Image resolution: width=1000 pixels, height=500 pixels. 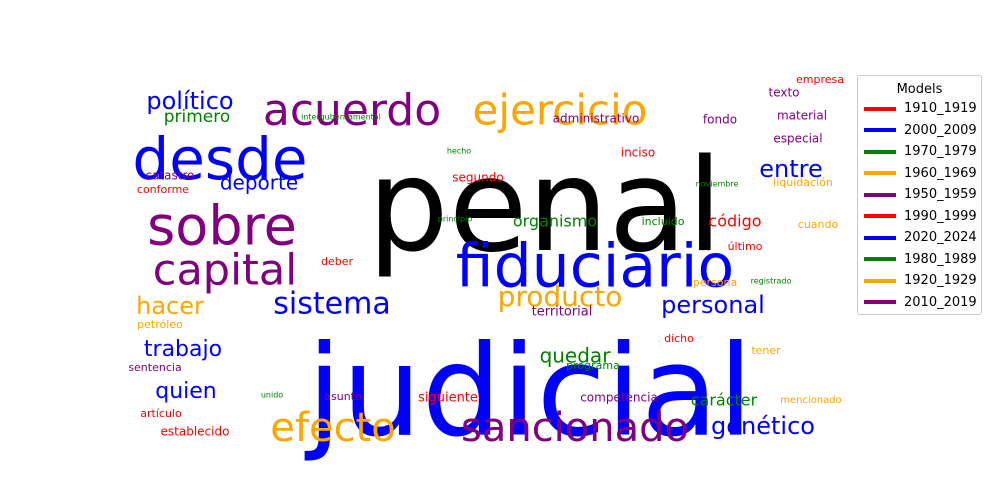 What do you see at coordinates (331, 304) in the screenshot?
I see `word: sistema` at bounding box center [331, 304].